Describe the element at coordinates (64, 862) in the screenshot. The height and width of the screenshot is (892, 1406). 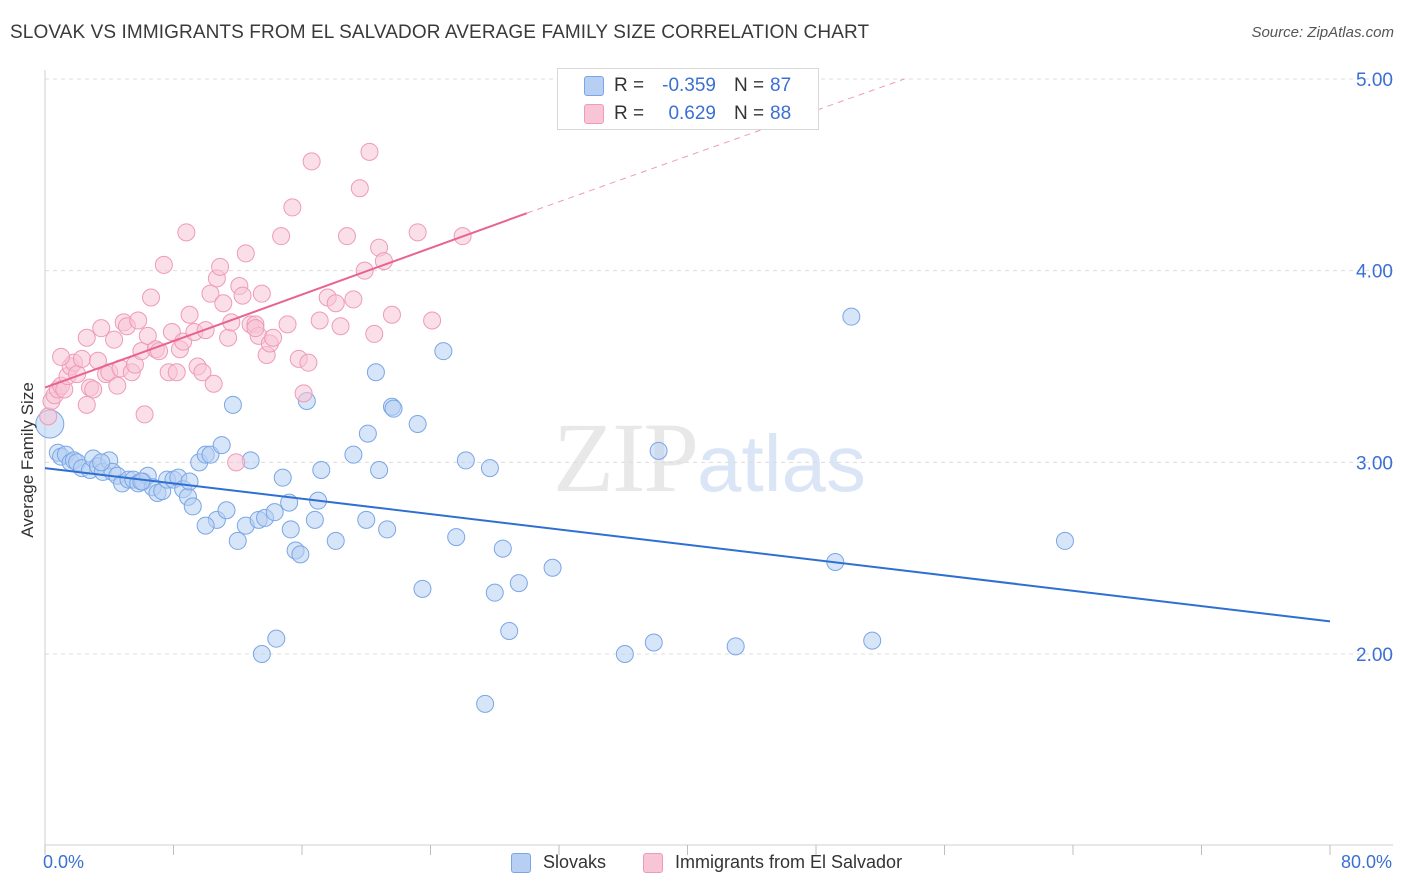
I see `x-tick-min: 0.0%` at that location.